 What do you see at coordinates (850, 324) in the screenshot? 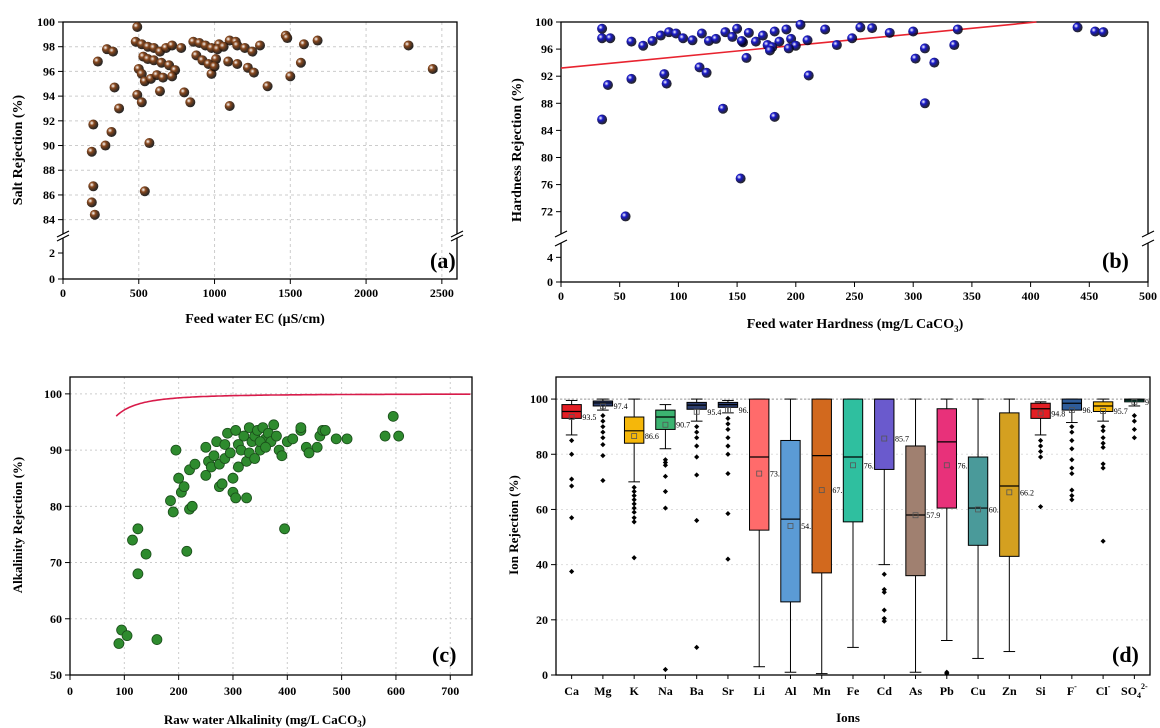
I see `panel-b-xlabel-main: Feed water Hardness (mg/L CaCO` at bounding box center [850, 324].